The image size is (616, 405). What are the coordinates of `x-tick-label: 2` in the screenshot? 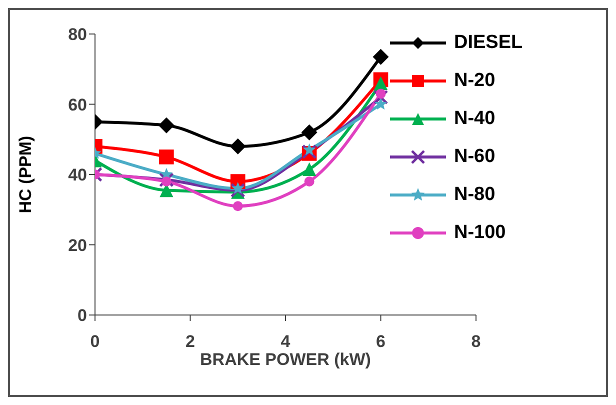 It's located at (190, 342).